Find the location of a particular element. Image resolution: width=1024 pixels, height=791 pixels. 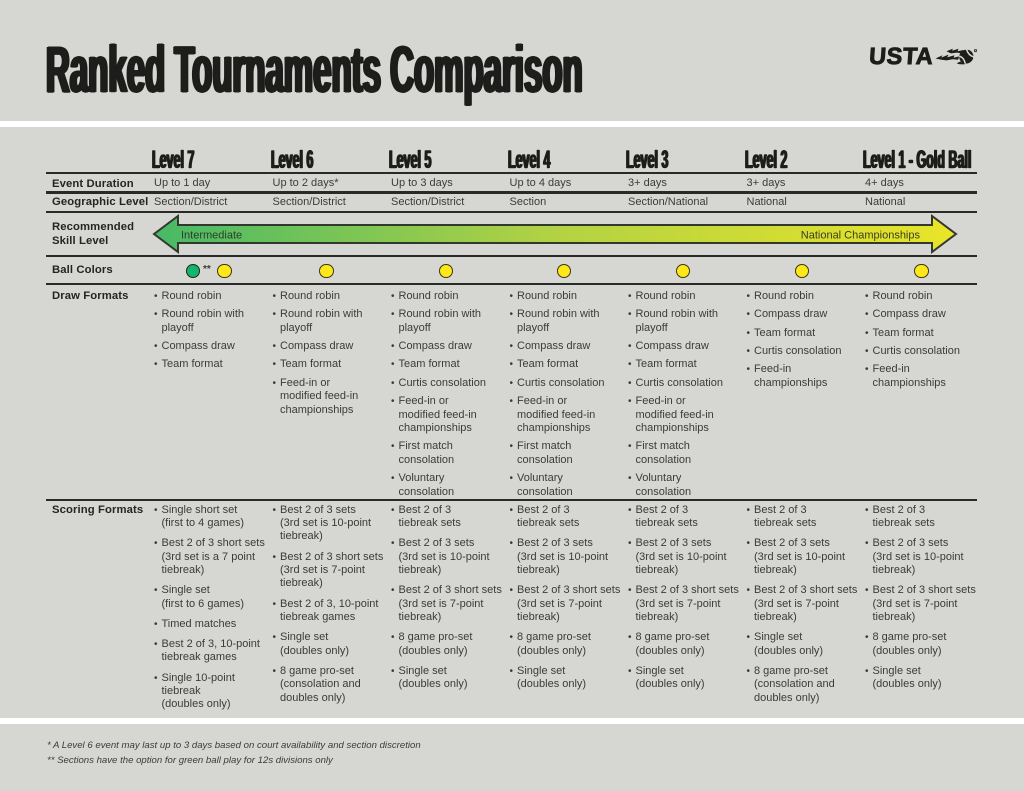

svg-text: Intermediate is located at coordinates (211, 236).